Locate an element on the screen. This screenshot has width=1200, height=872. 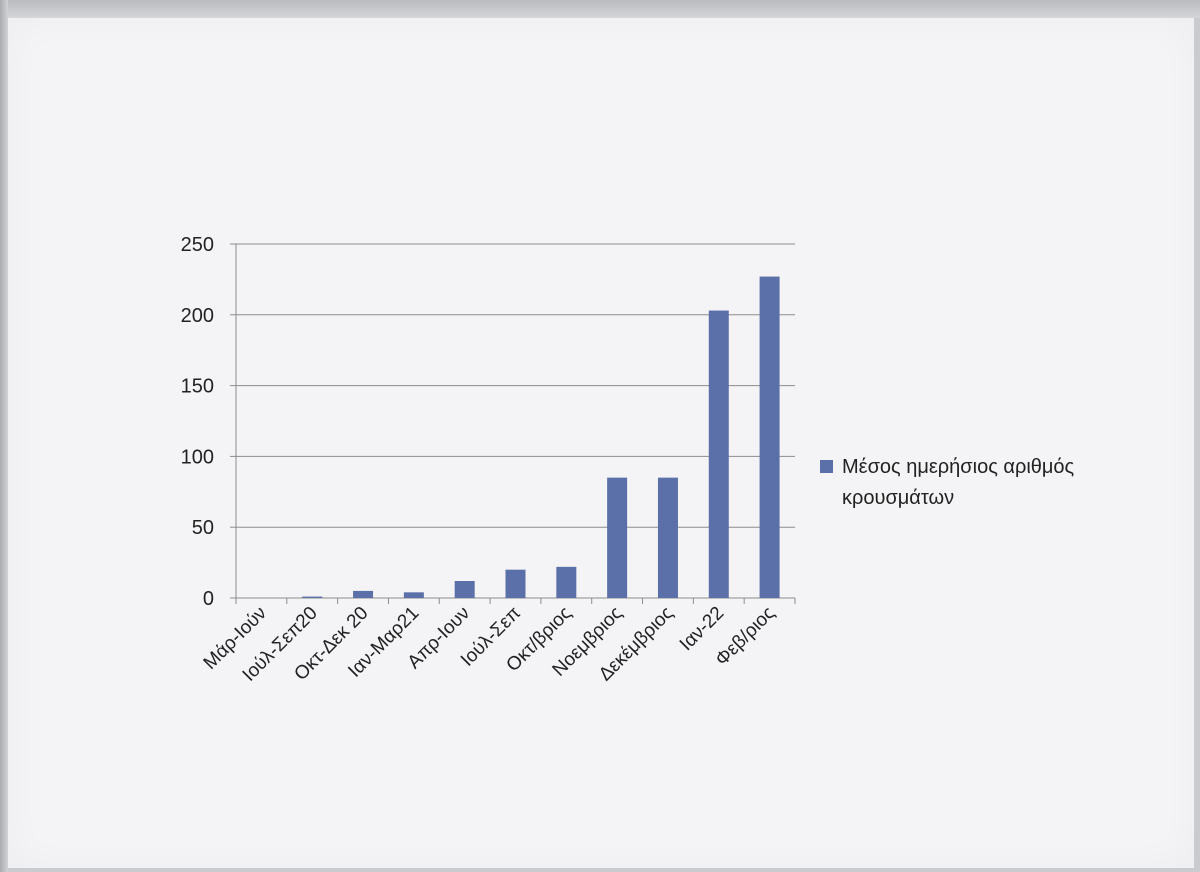
scan-edge-top is located at coordinates (600, 9).